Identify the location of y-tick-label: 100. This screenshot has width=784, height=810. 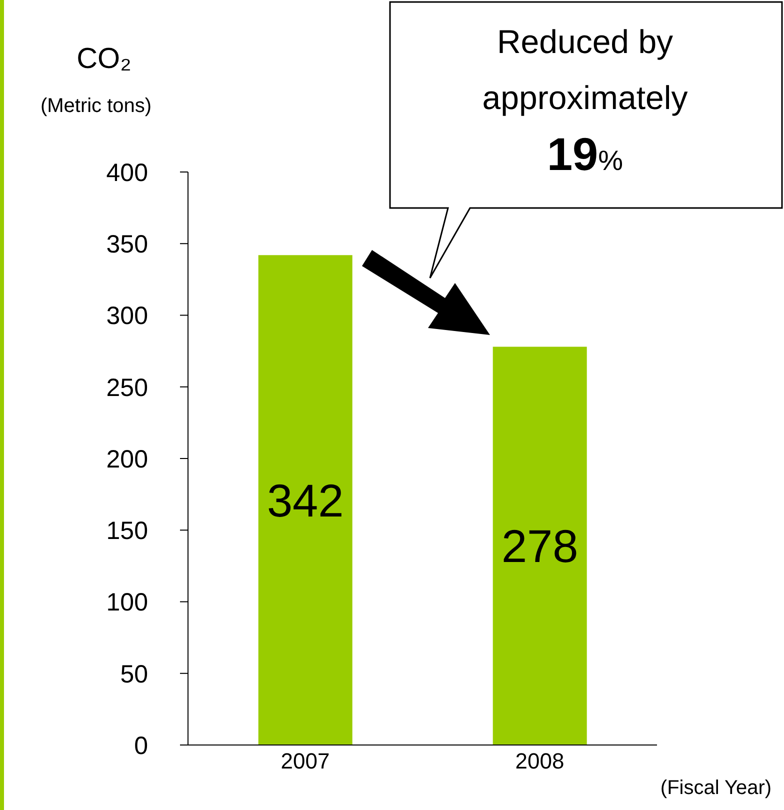
(127, 602).